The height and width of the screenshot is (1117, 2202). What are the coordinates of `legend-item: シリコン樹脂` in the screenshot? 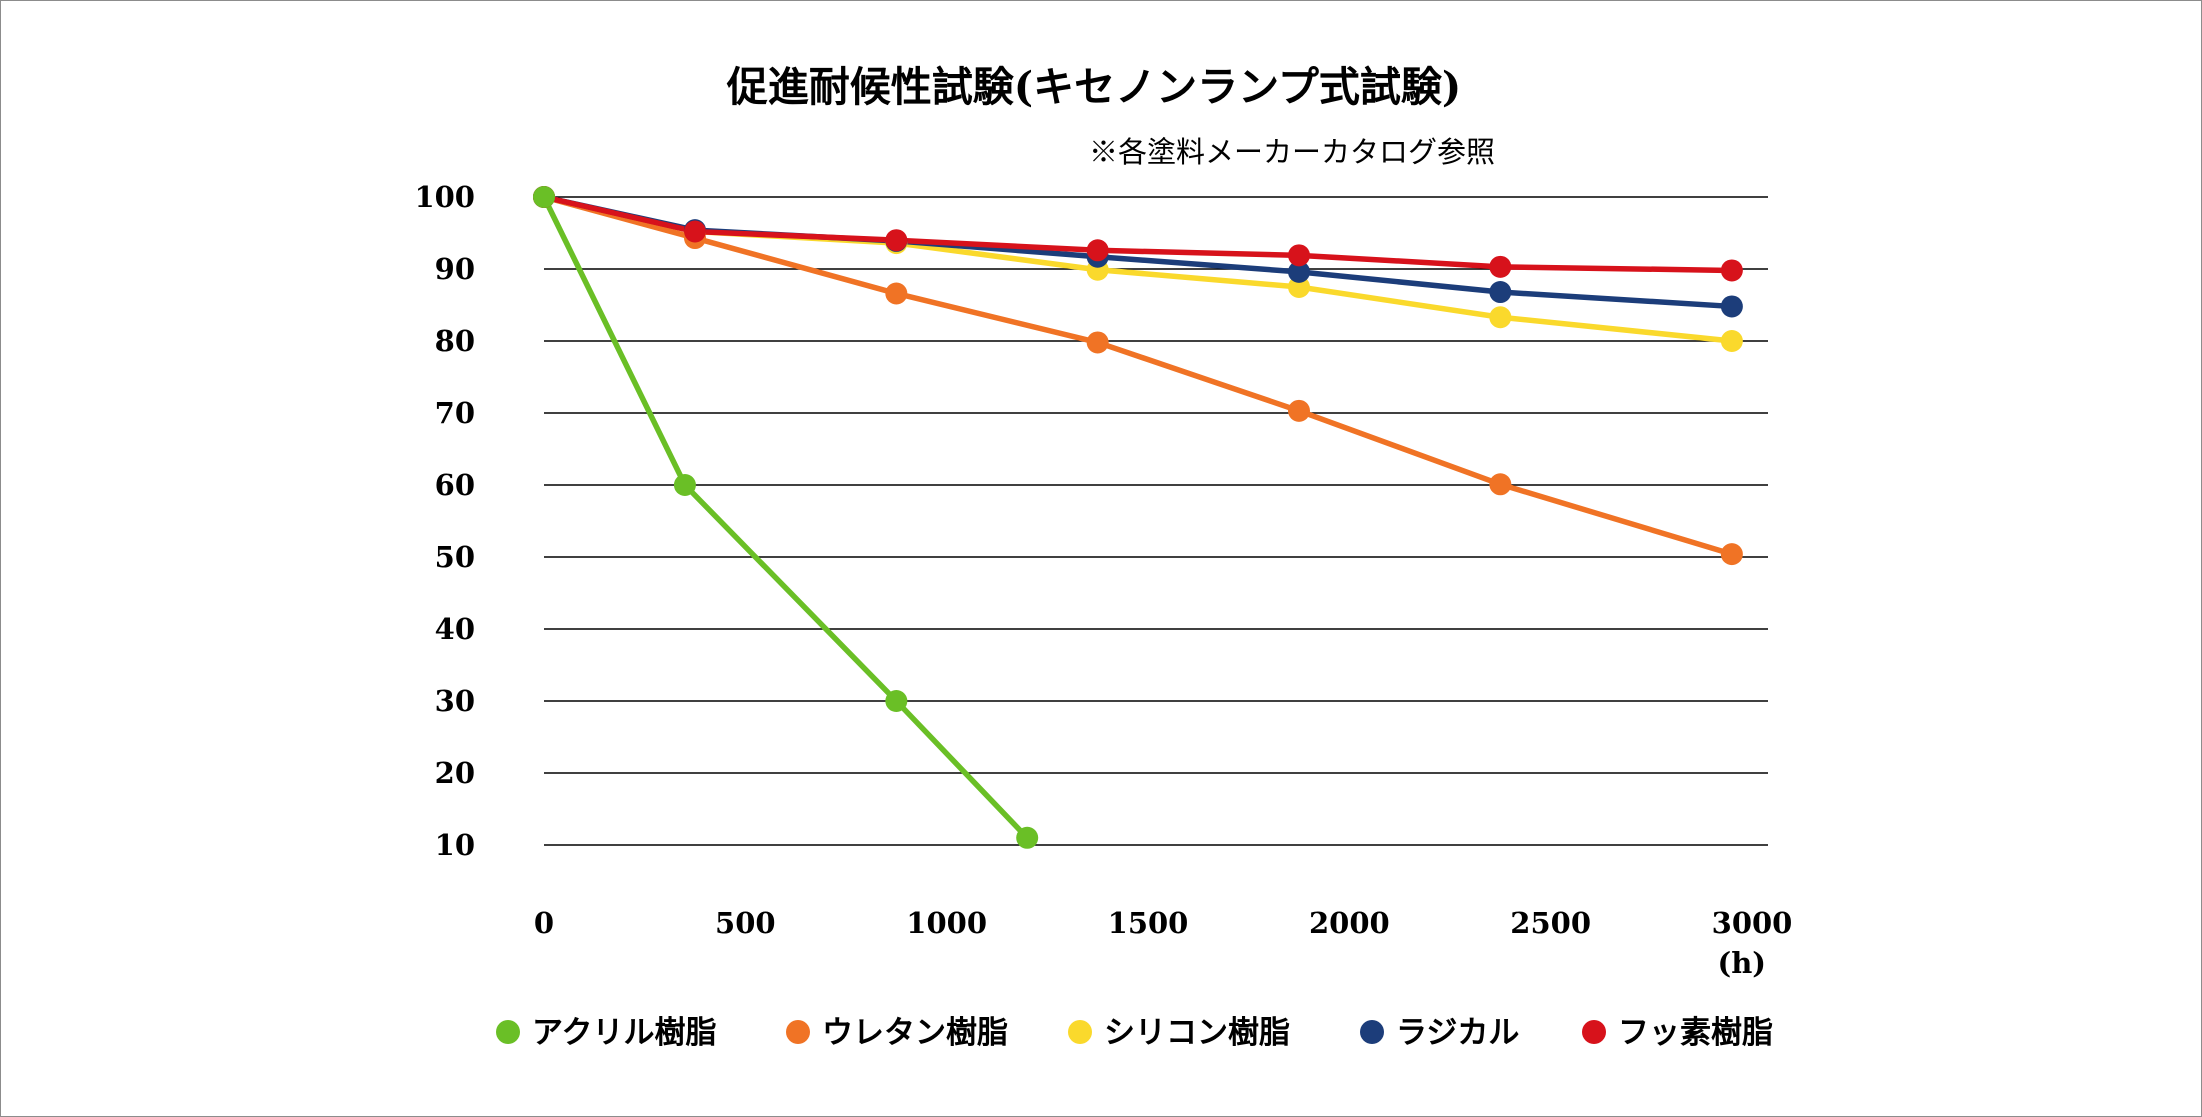 It's located at (1179, 1033).